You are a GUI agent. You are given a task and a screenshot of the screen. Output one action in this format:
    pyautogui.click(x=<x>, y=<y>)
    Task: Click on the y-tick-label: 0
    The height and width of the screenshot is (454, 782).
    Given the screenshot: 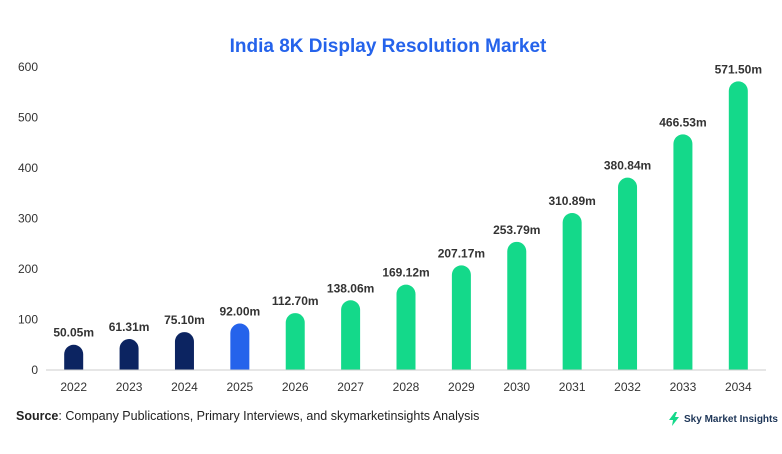 What is the action you would take?
    pyautogui.click(x=34, y=370)
    